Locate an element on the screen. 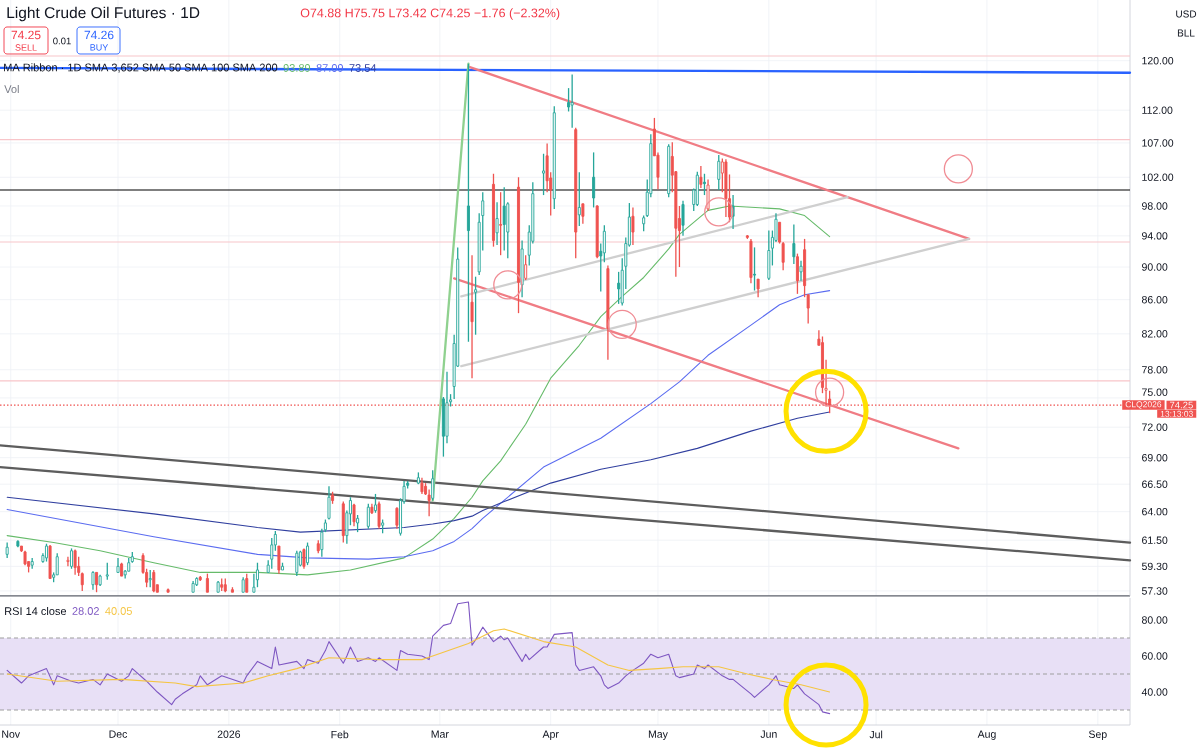 Image resolution: width=1200 pixels, height=749 pixels. y-tick-label: 75.00 is located at coordinates (1155, 392).